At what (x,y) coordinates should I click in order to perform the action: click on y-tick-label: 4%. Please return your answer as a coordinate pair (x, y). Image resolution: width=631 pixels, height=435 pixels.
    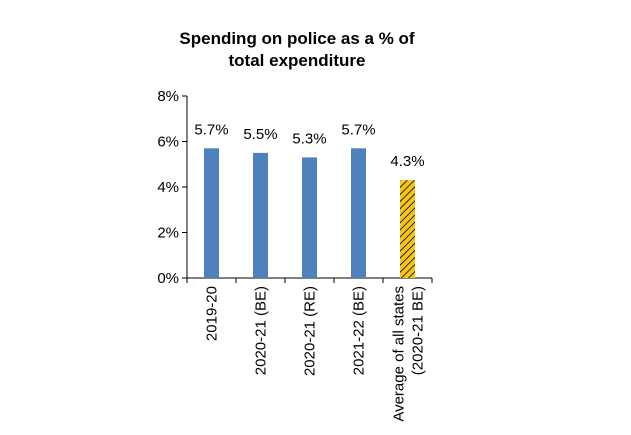
    Looking at the image, I should click on (168, 187).